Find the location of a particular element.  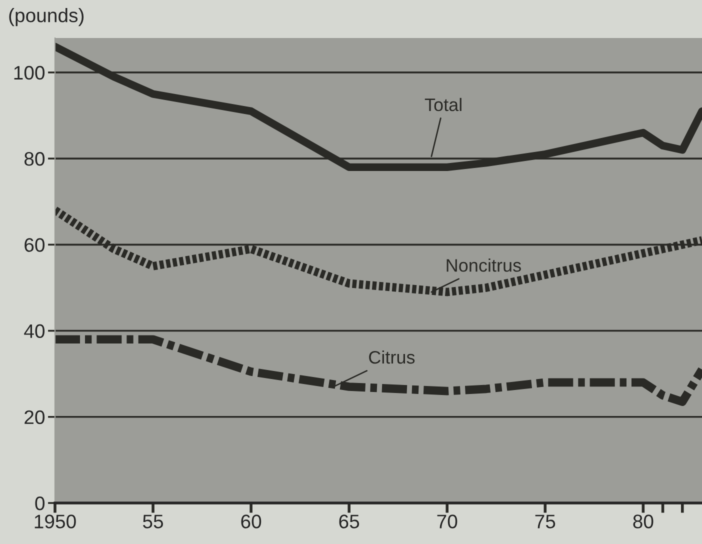

y-axis-title: (pounds) is located at coordinates (46, 17).